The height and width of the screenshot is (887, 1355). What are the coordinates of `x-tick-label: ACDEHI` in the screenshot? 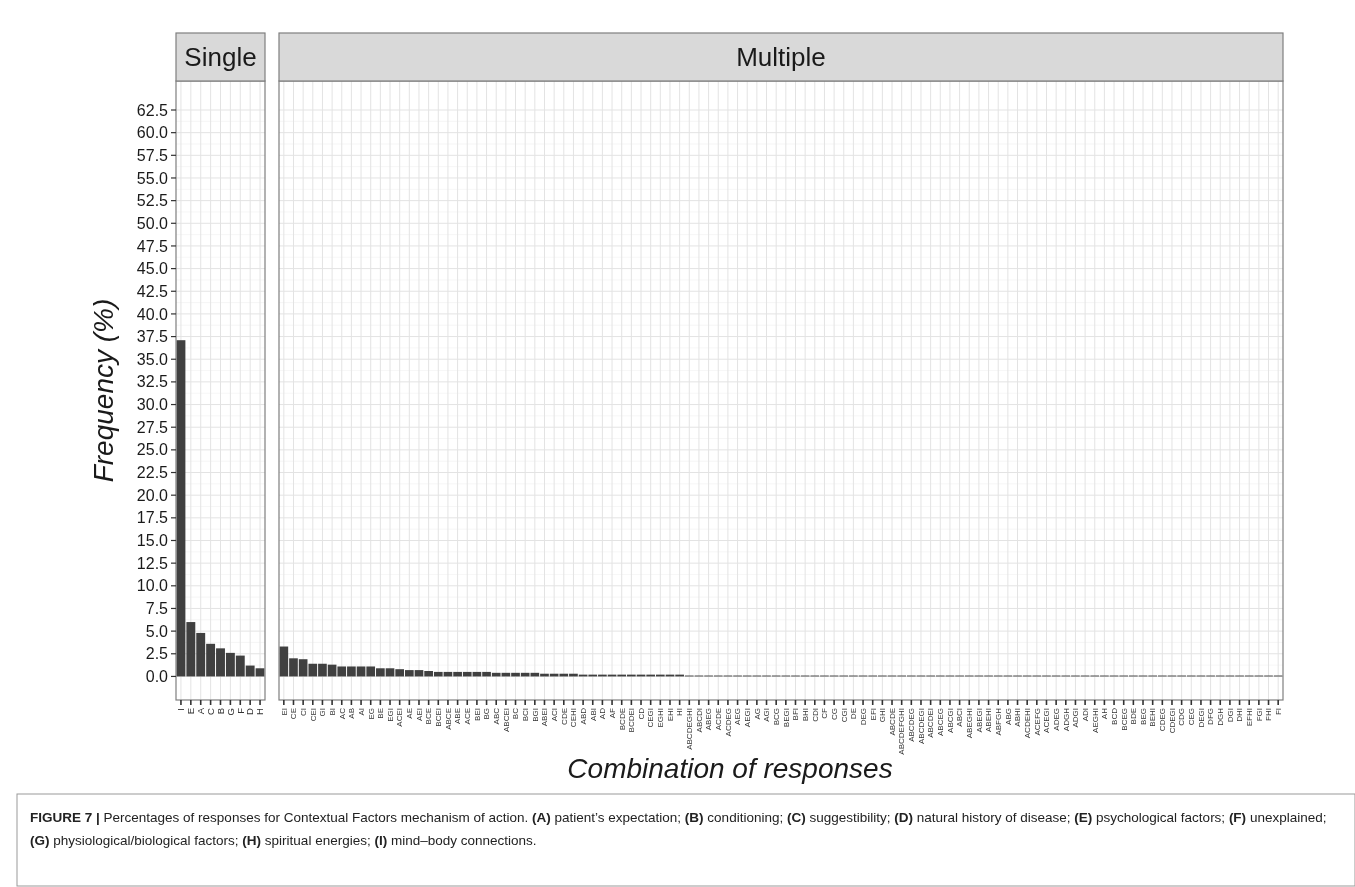 It's located at (1027, 723).